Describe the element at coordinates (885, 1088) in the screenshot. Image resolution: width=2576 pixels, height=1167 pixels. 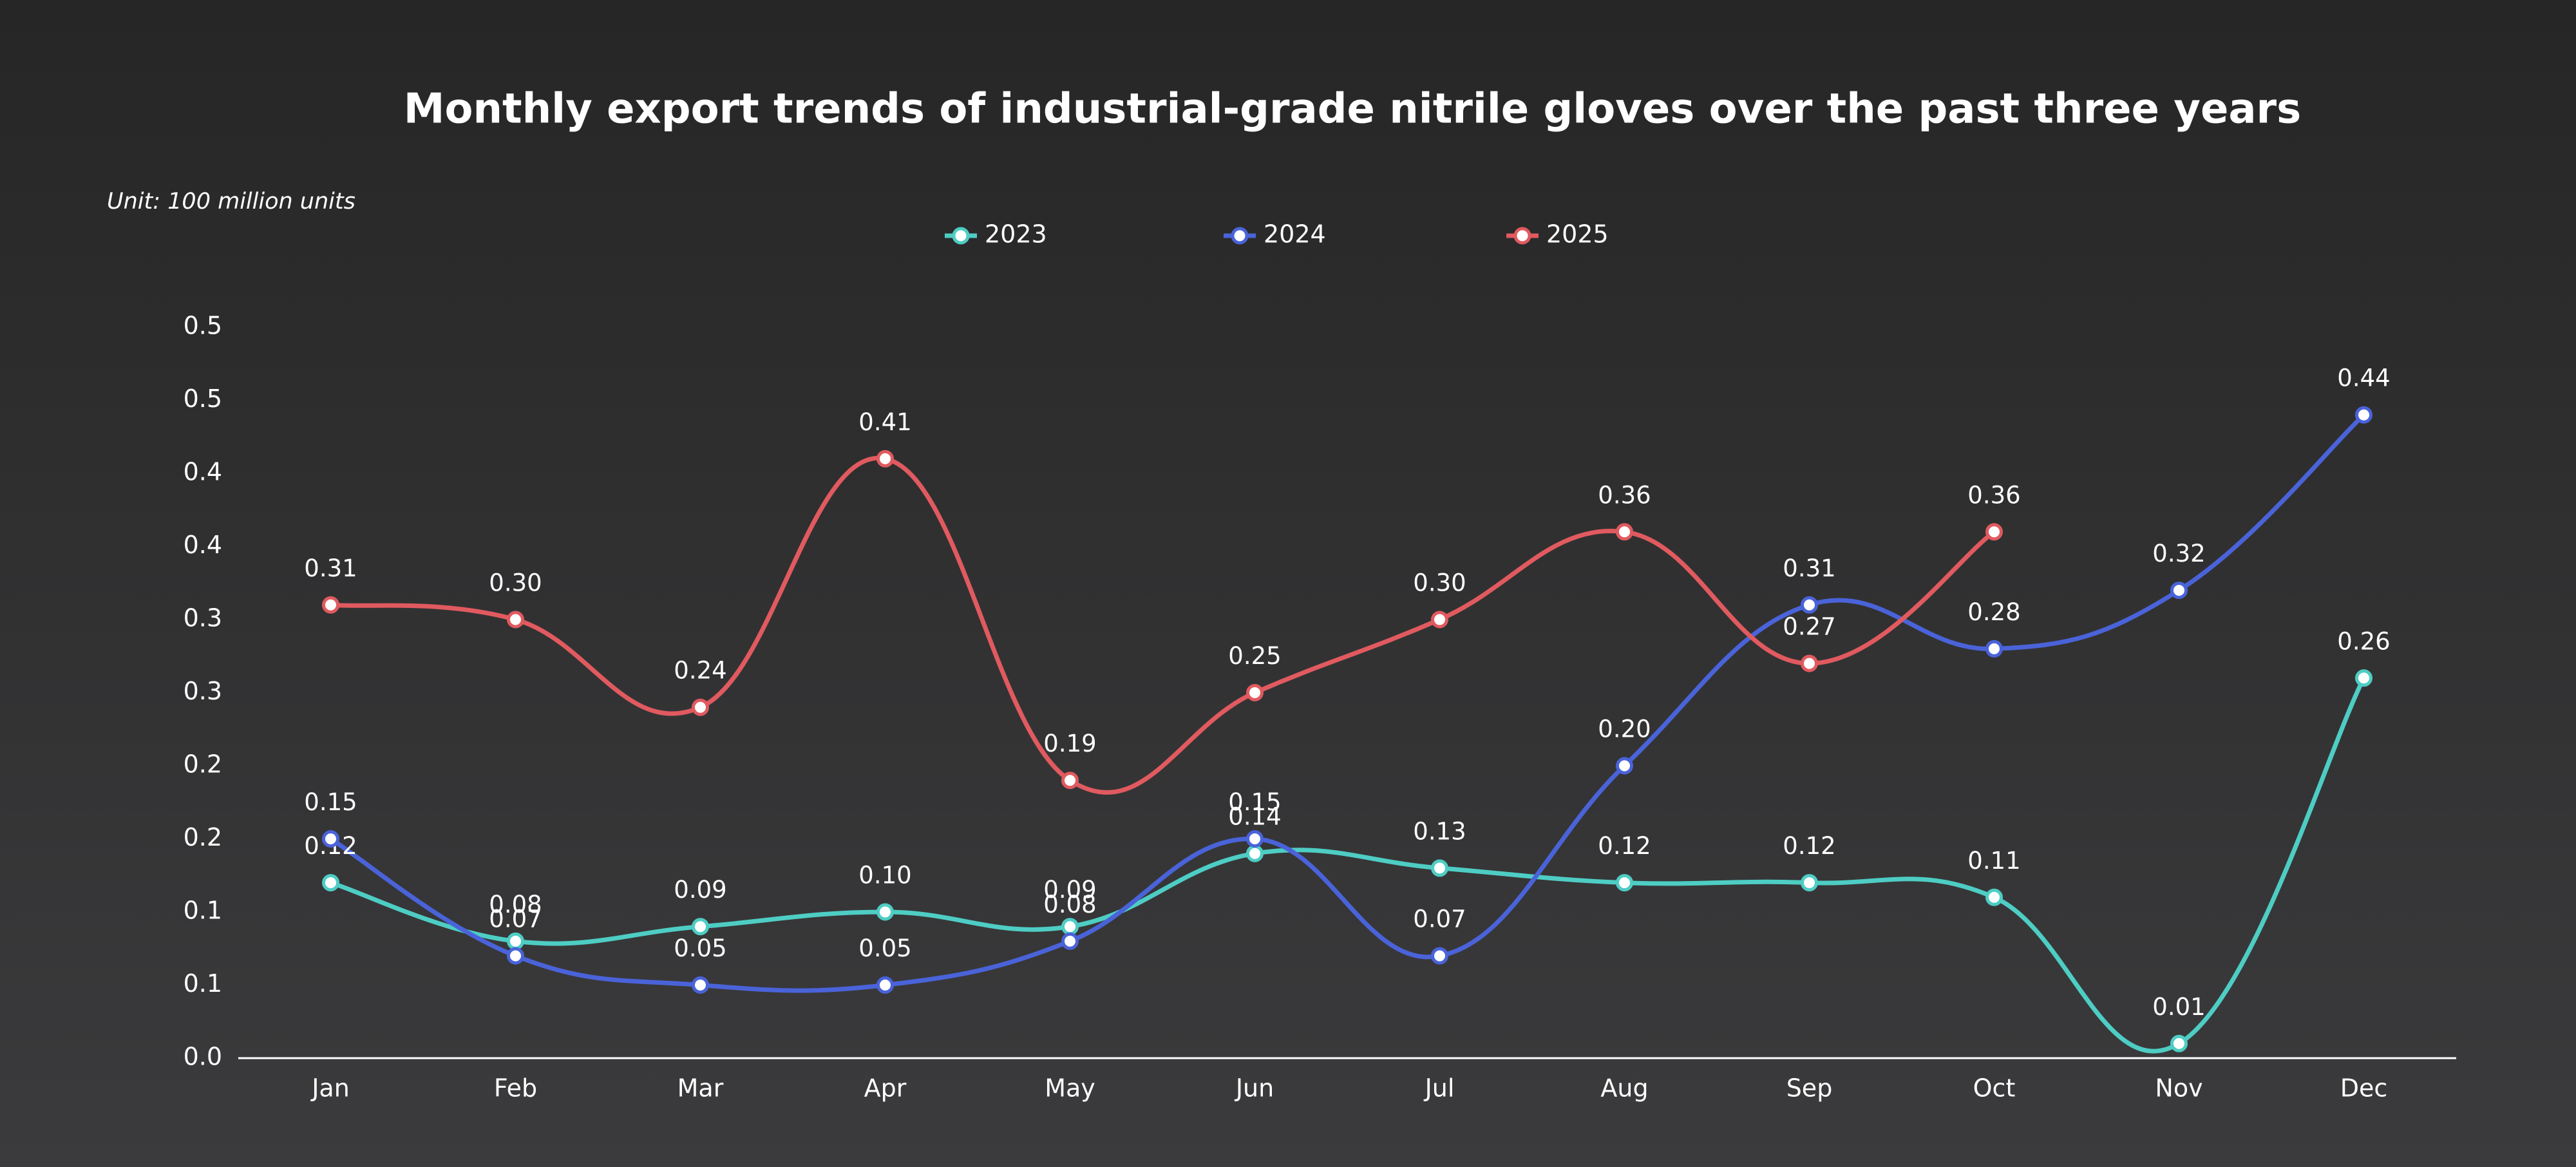
I see `x-tick-label: Apr` at that location.